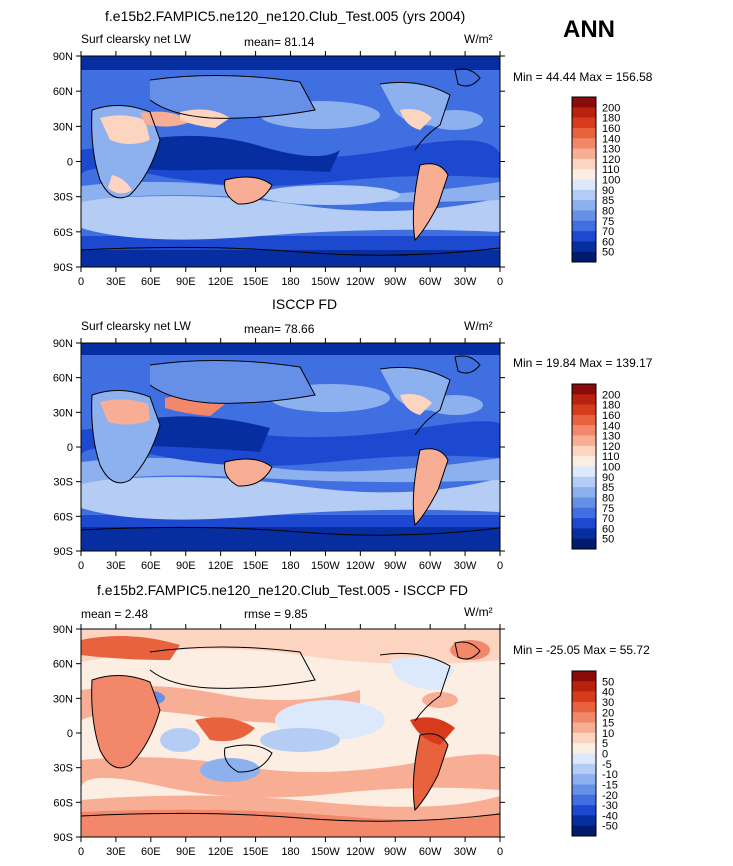 Image resolution: width=733 pixels, height=866 pixels. Describe the element at coordinates (608, 693) in the screenshot. I see `colorbar-label: 40` at that location.